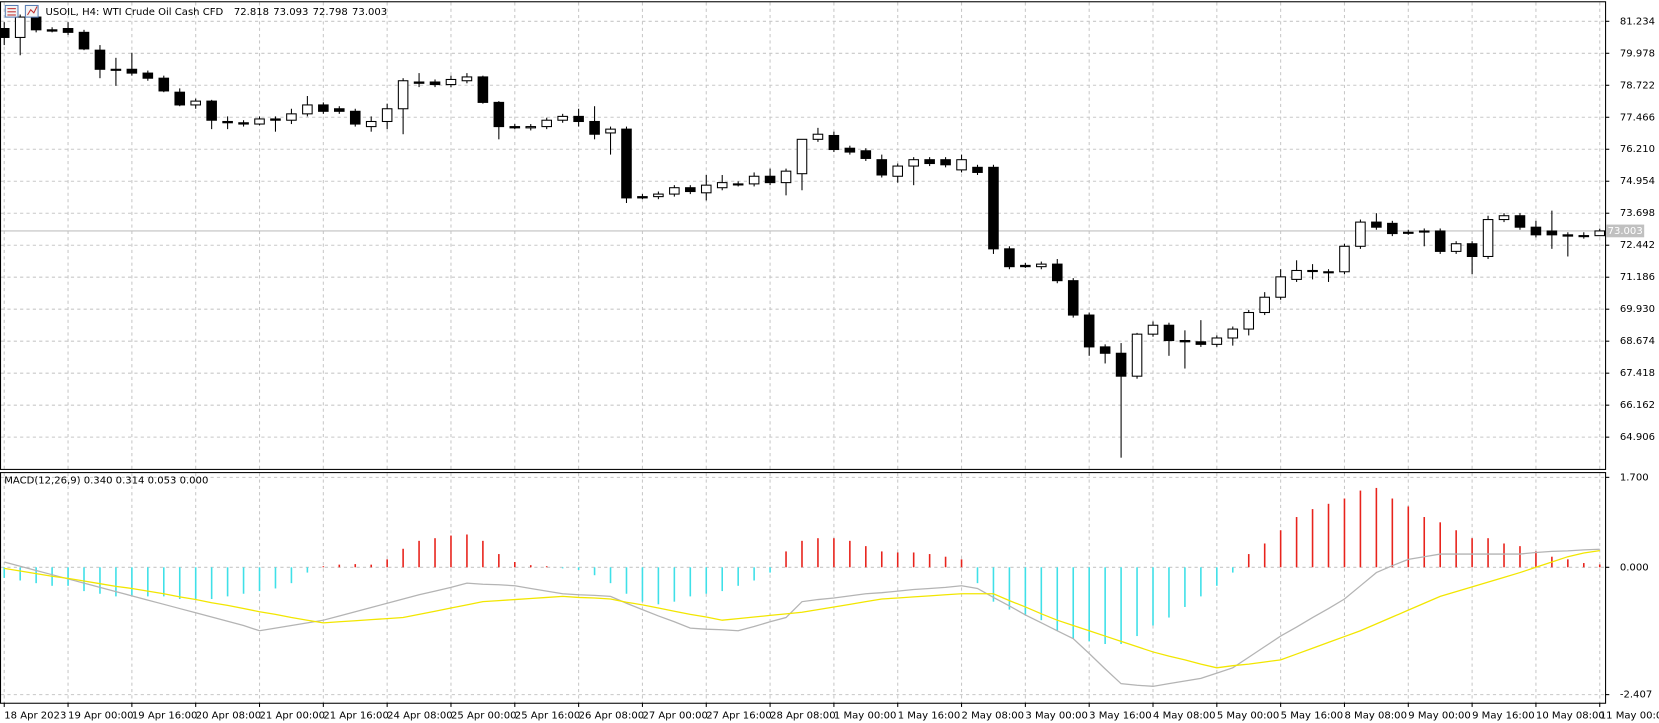 This screenshot has height=723, width=1659. Describe the element at coordinates (1503, 715) in the screenshot. I see `x-tick-label: 9 May 16:00` at that location.